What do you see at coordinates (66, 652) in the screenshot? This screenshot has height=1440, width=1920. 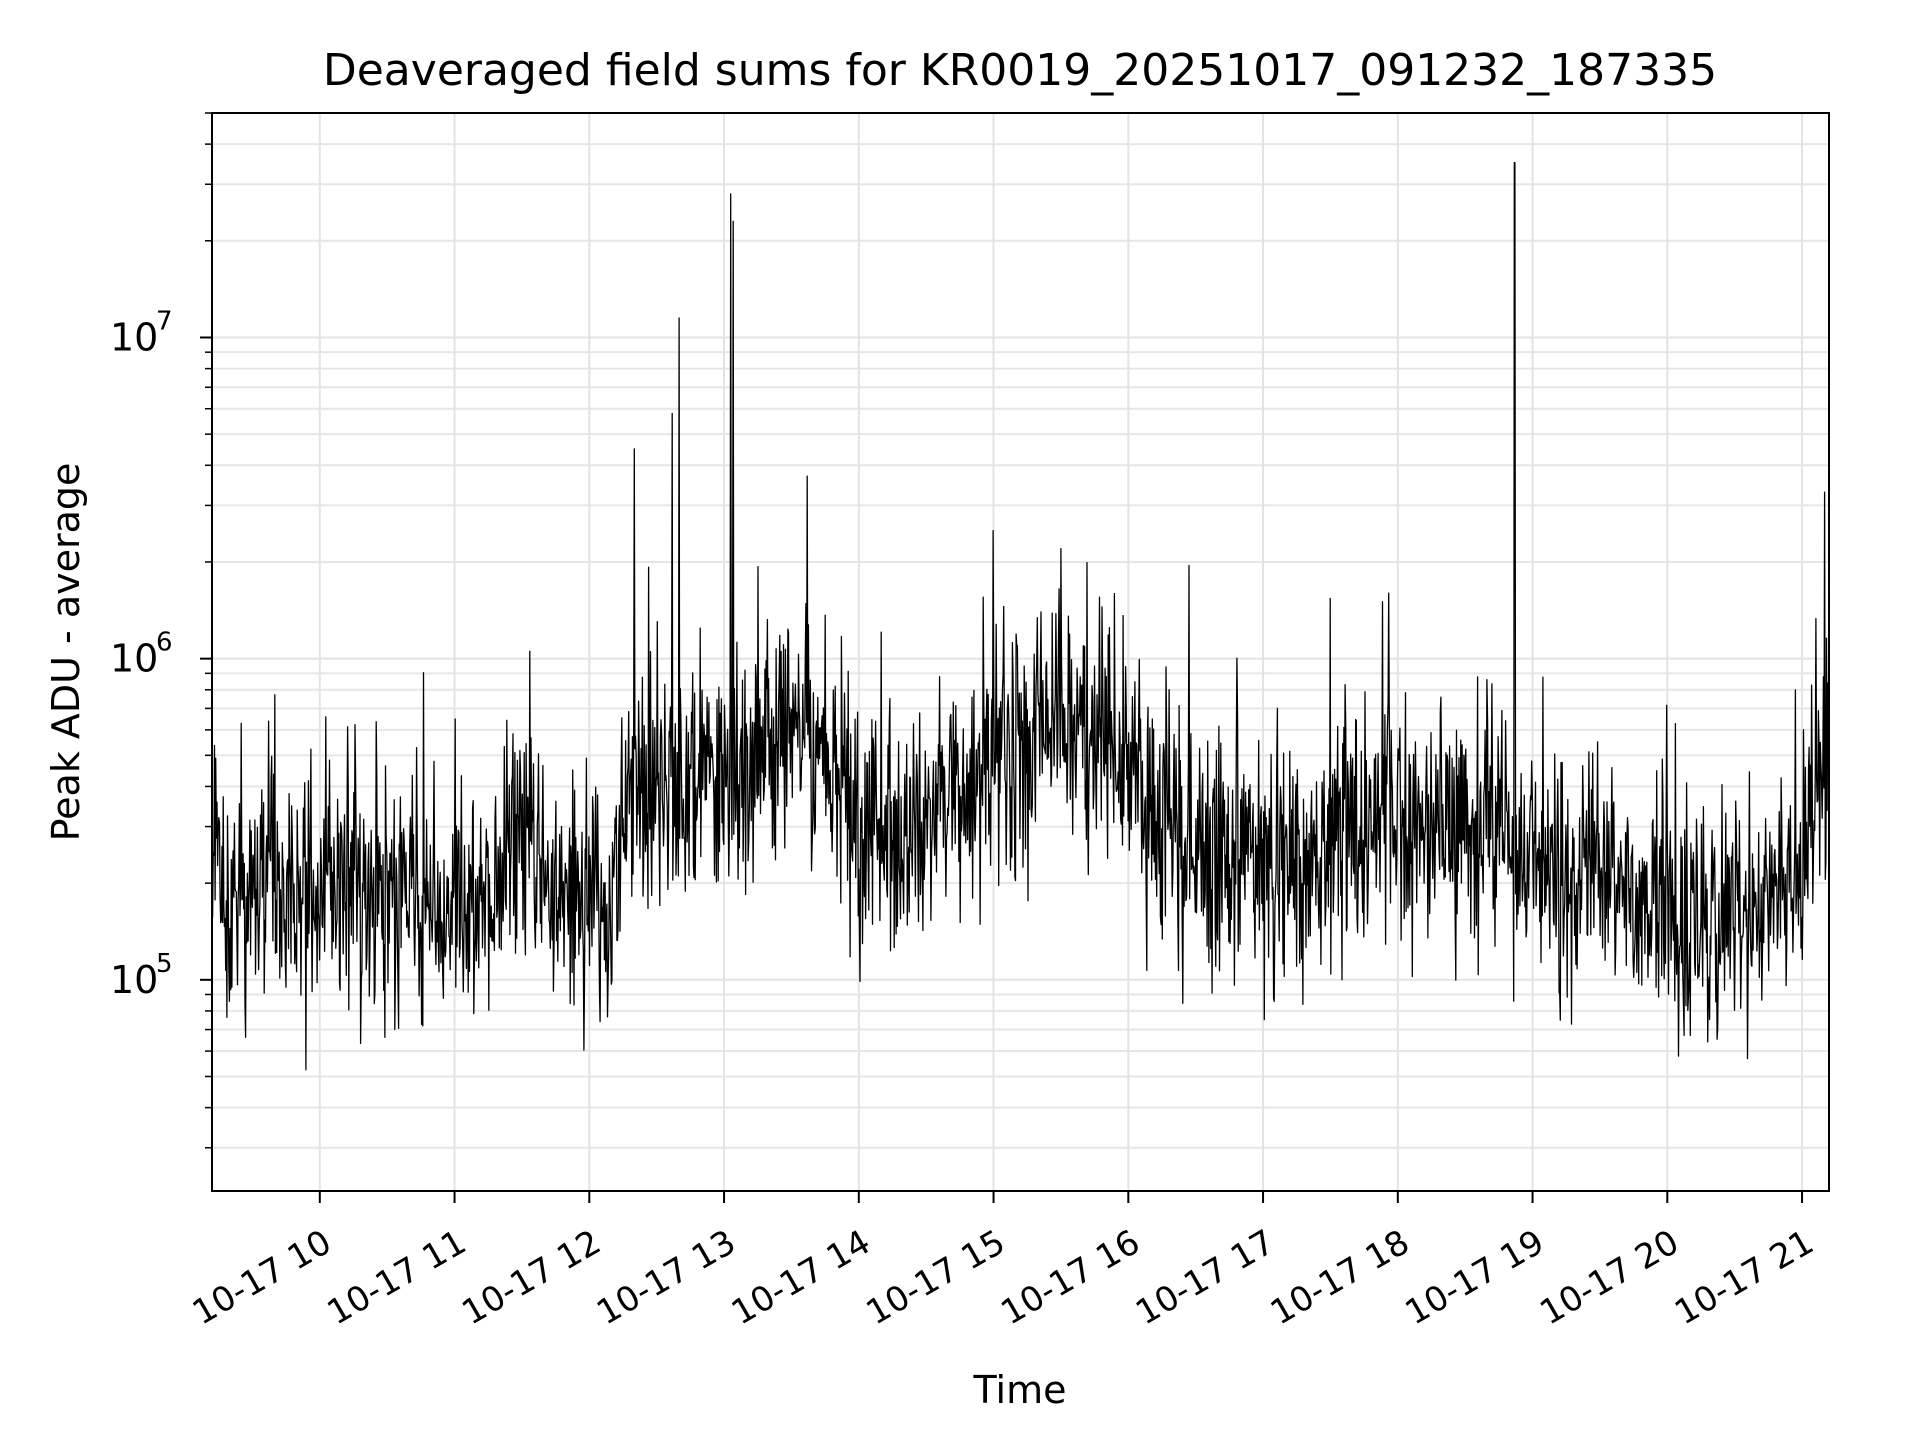 I see `y-axis-label: Peak ADU - average` at bounding box center [66, 652].